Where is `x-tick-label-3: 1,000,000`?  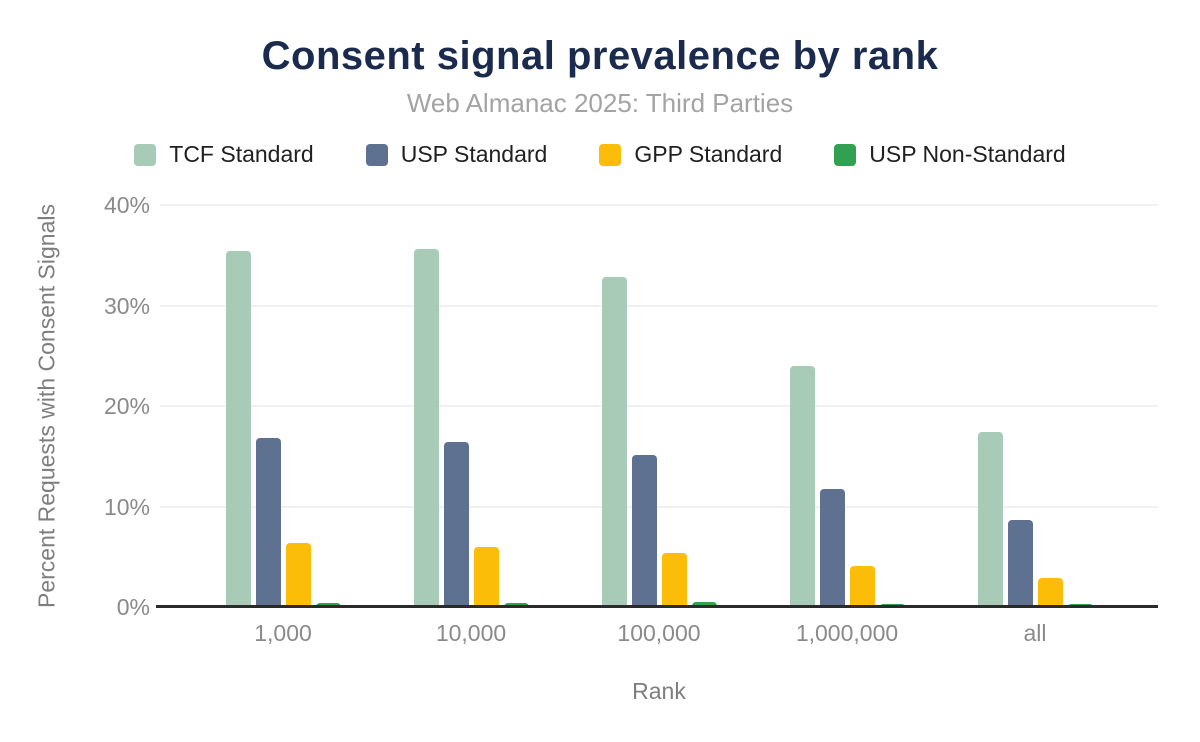 x-tick-label-3: 1,000,000 is located at coordinates (847, 633).